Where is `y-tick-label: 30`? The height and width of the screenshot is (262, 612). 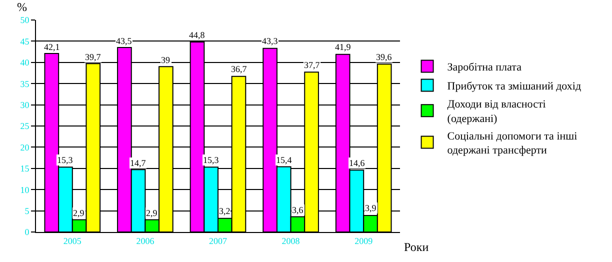
y-tick-label: 30 is located at coordinates (25, 105).